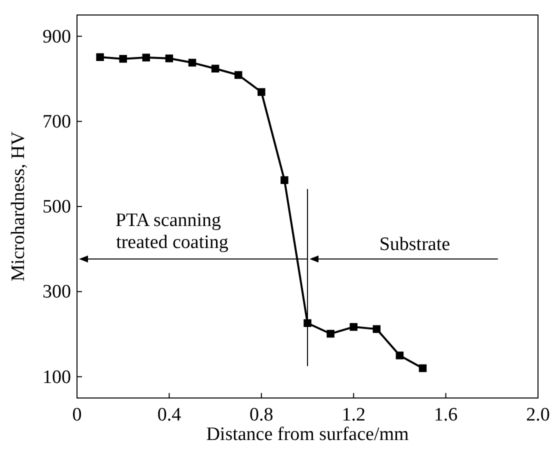 The height and width of the screenshot is (451, 558). What do you see at coordinates (308, 434) in the screenshot?
I see `x-axis-title: Distance from surface/mm` at bounding box center [308, 434].